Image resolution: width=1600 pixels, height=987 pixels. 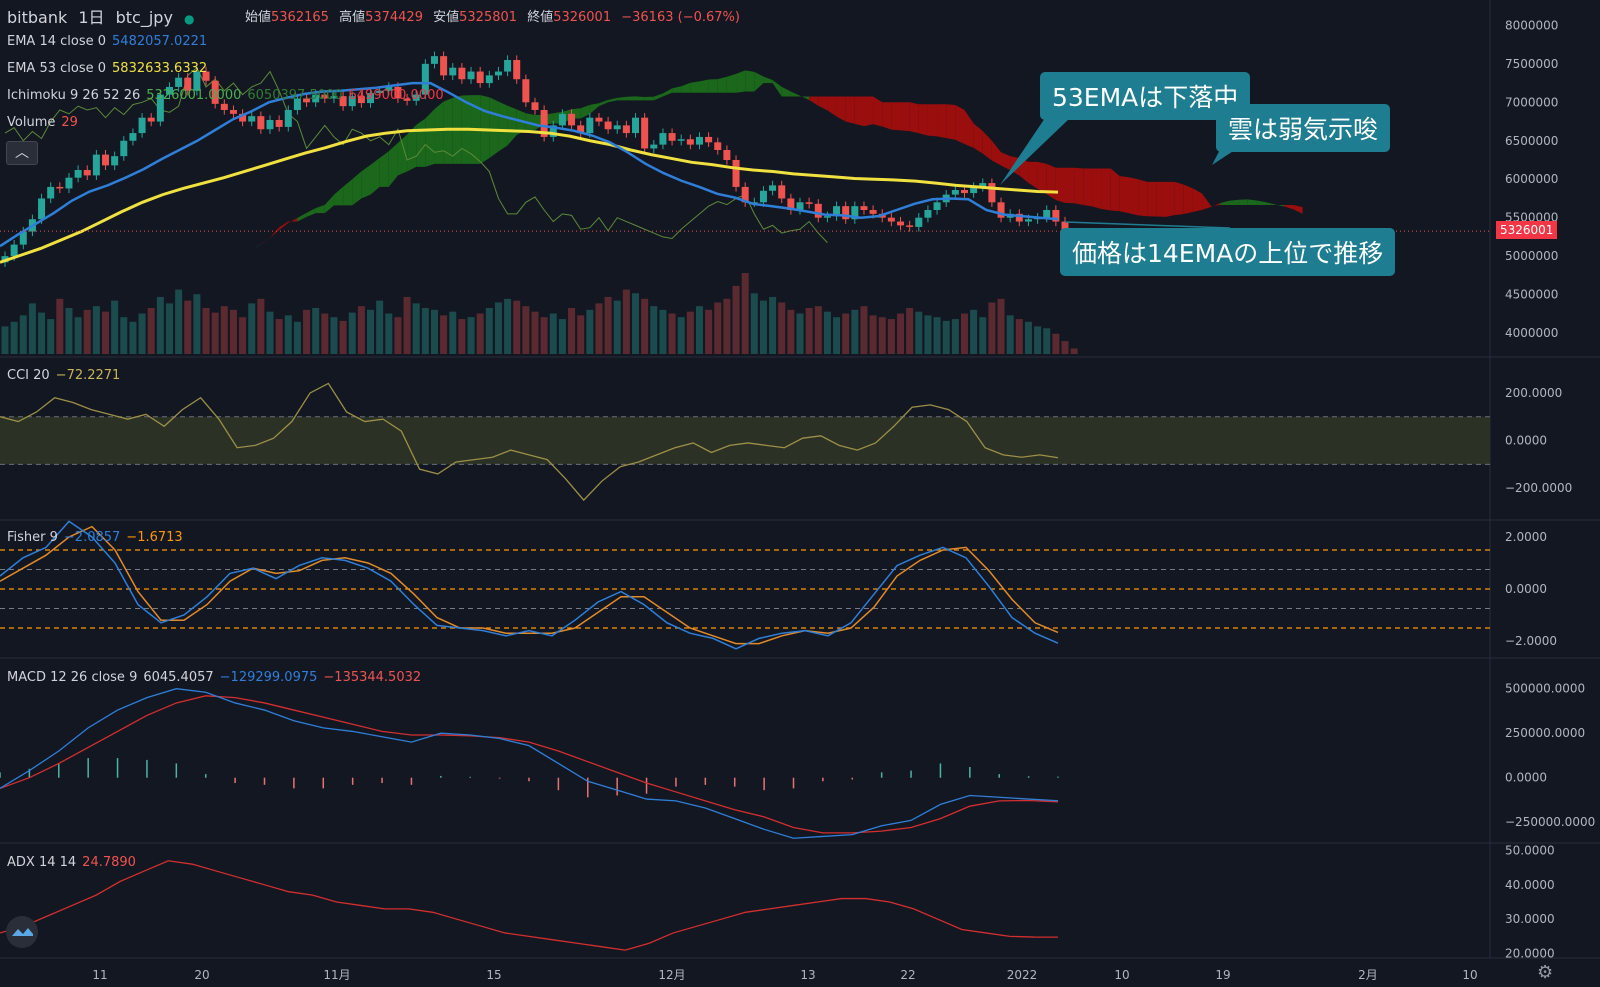 What do you see at coordinates (45, 122) in the screenshot?
I see `legend-volume: Volume 29` at bounding box center [45, 122].